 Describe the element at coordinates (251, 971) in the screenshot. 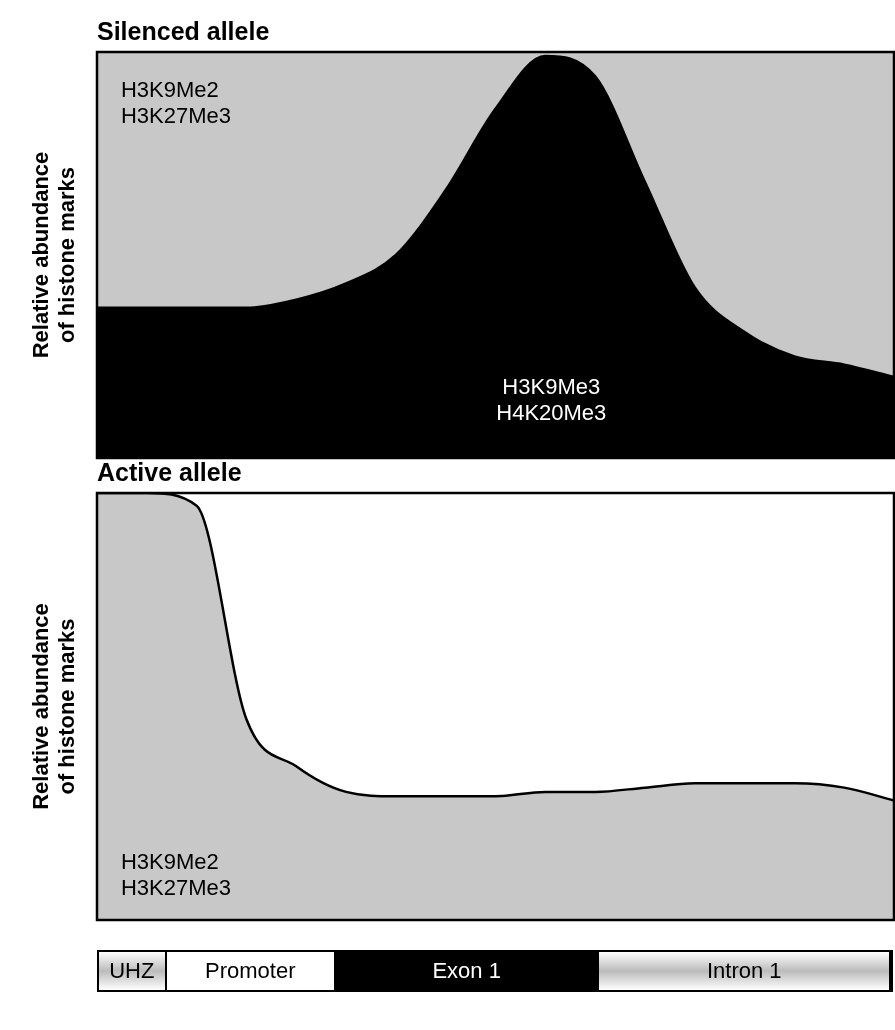

I see `text: Promoter` at that location.